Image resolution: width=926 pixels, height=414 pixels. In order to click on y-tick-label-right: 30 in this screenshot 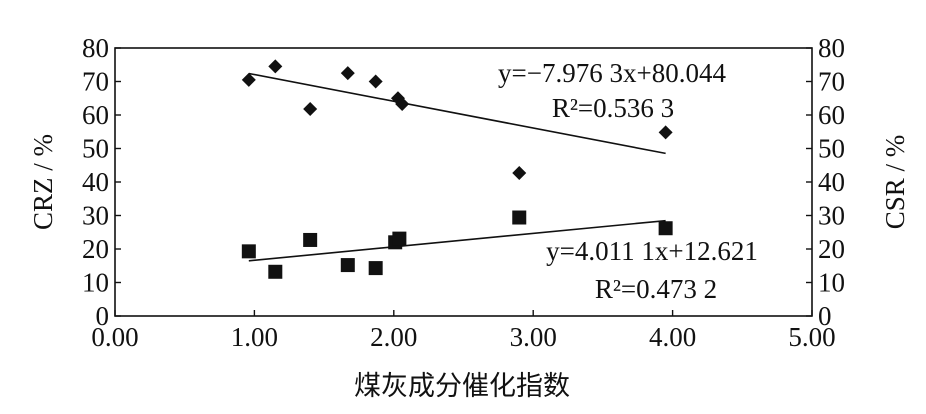, I will do `click(831, 216)`.